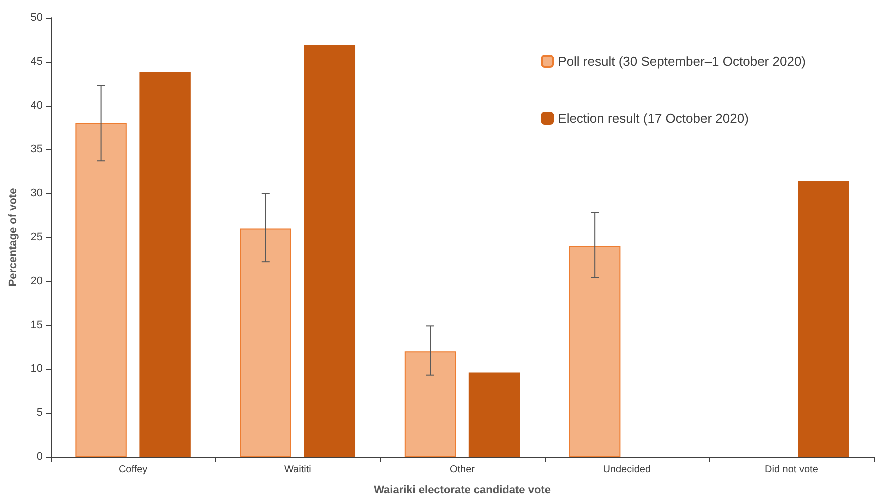 This screenshot has width=886, height=501. Describe the element at coordinates (653, 118) in the screenshot. I see `legend-label: Election result (17 October 2020)` at that location.